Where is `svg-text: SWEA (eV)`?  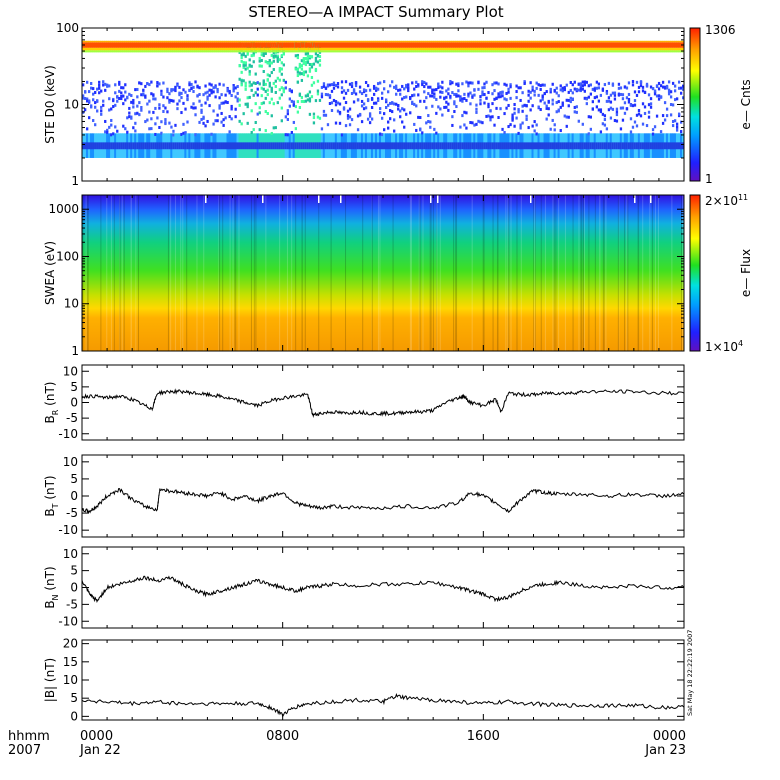 svg-text: SWEA (eV) is located at coordinates (50, 273).